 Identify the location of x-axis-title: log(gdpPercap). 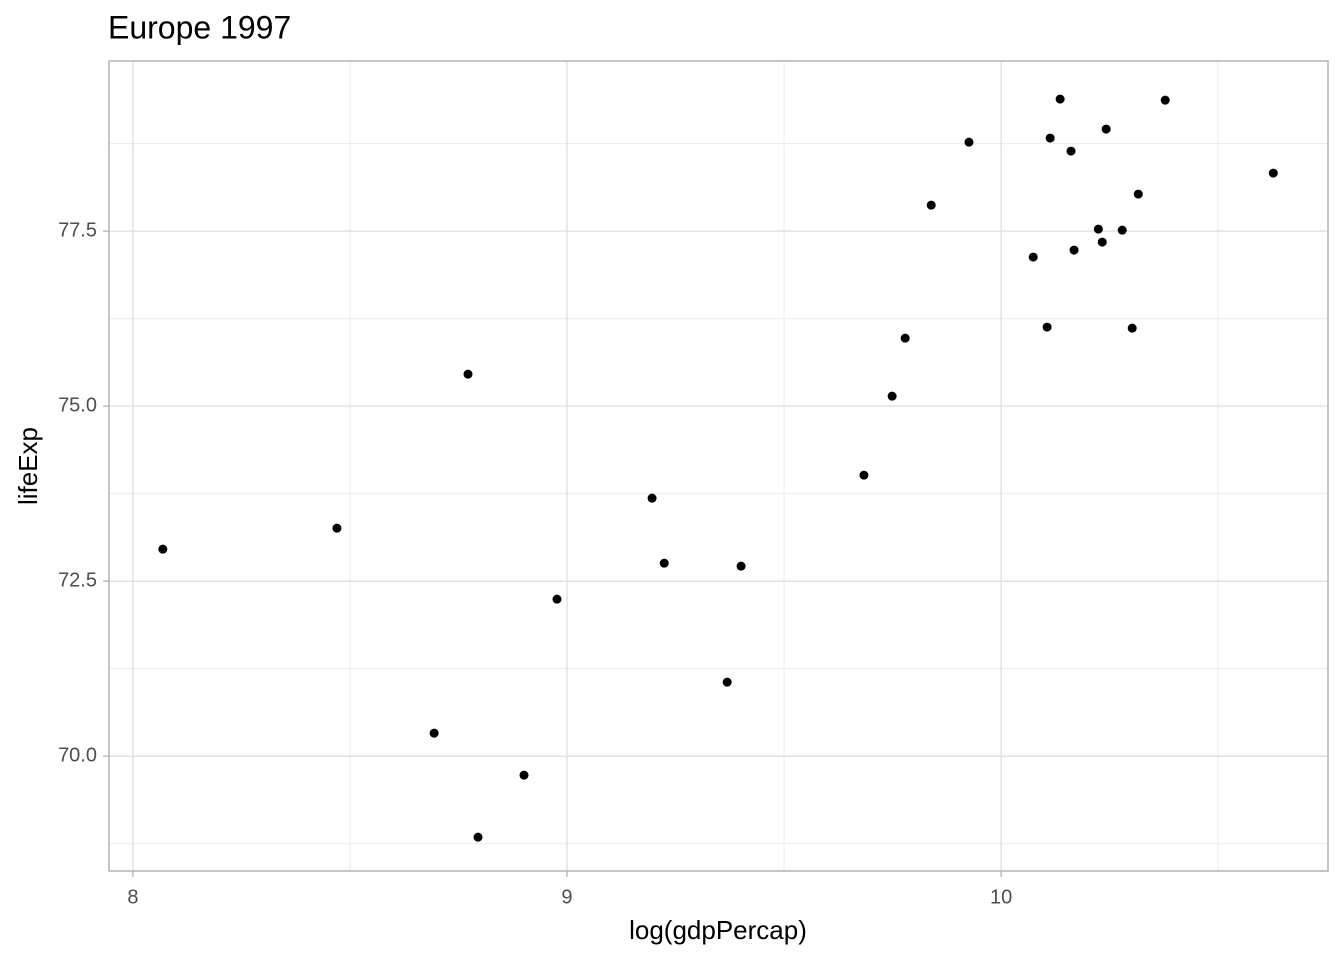
(718, 930).